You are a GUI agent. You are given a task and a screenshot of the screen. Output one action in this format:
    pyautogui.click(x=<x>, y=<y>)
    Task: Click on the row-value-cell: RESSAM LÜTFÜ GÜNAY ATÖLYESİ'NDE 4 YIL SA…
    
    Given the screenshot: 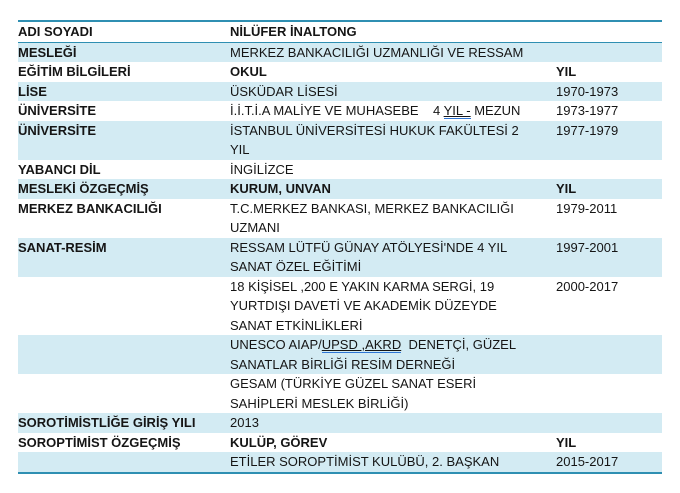 What is the action you would take?
    pyautogui.click(x=369, y=257)
    